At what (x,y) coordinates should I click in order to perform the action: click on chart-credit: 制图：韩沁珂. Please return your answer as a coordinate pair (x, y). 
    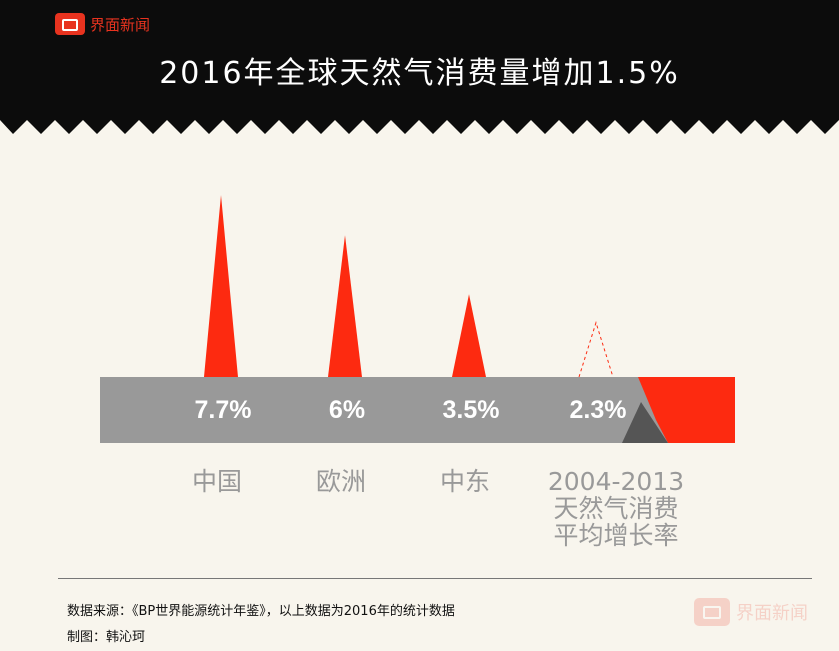
    Looking at the image, I should click on (106, 637).